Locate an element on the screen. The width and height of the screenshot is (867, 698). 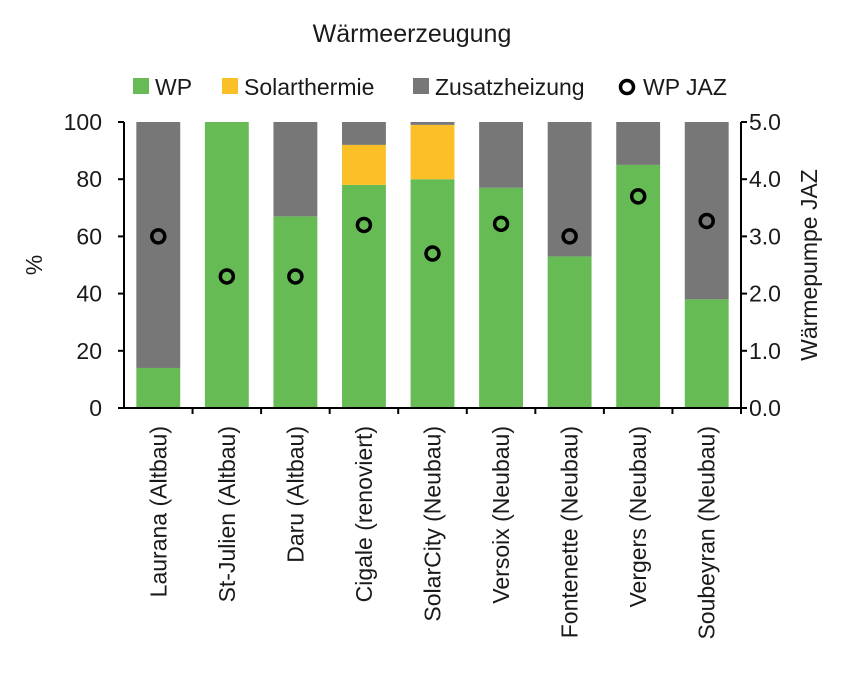
bar-zusatzheizung-versoix-neubau is located at coordinates (501, 155).